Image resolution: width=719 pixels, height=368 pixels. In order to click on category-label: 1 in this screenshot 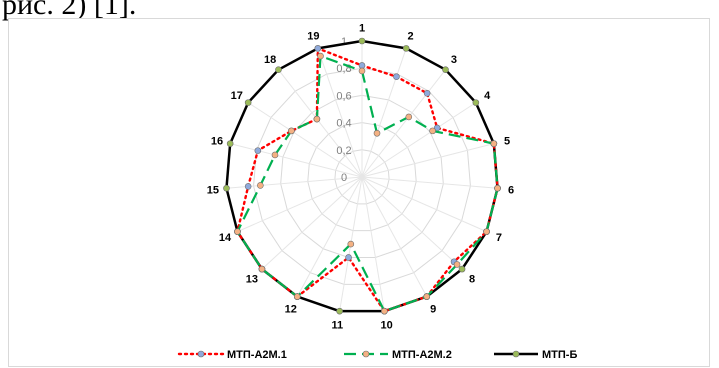, I will do `click(362, 28)`.